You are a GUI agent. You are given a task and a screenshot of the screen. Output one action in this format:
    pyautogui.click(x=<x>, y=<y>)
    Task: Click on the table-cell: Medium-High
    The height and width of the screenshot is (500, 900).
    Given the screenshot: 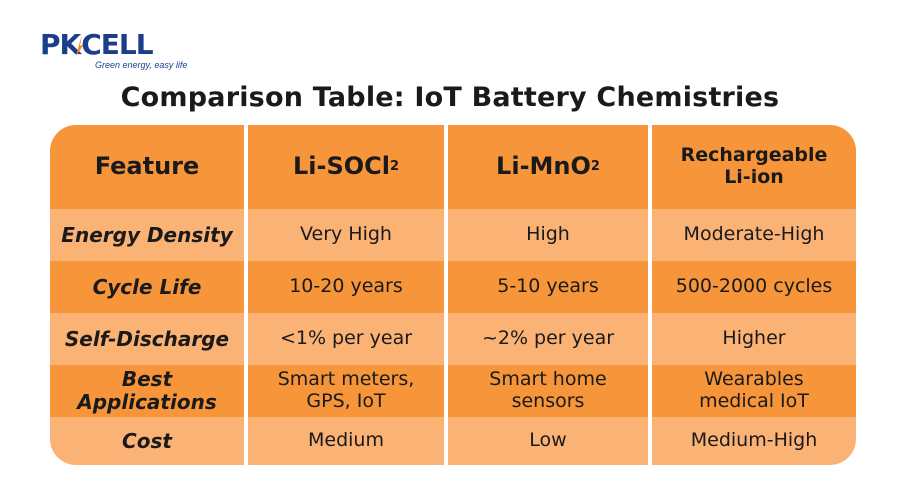 What is the action you would take?
    pyautogui.click(x=754, y=441)
    